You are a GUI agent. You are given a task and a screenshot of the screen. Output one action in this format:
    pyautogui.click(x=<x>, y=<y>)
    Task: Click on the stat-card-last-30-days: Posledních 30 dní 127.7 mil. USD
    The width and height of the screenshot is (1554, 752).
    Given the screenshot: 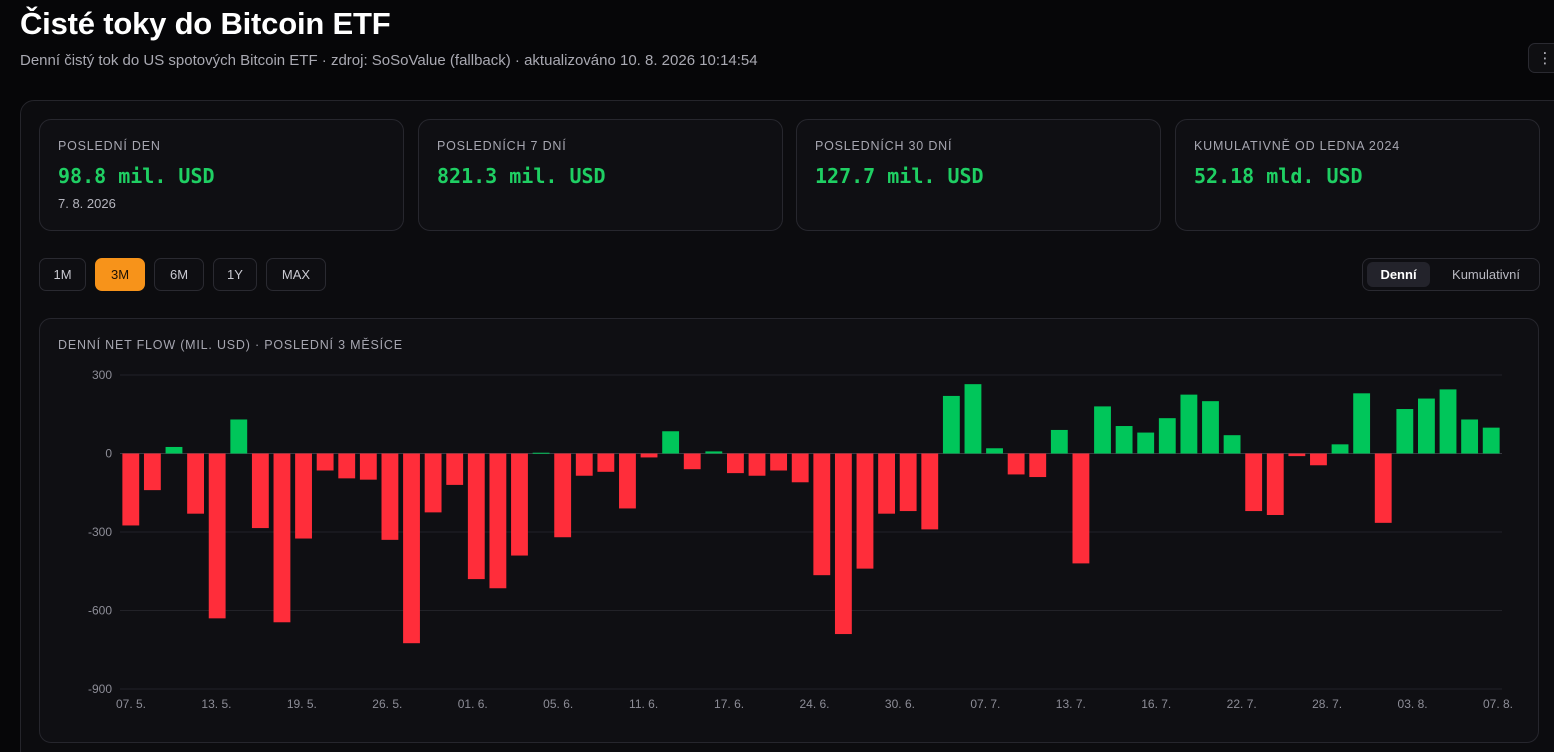 What is the action you would take?
    pyautogui.click(x=978, y=175)
    